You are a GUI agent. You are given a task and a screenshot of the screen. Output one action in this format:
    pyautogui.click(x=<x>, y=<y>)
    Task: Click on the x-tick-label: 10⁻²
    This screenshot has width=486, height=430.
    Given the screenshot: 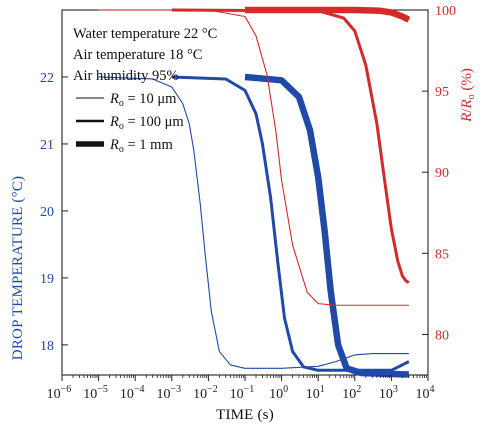 What is the action you would take?
    pyautogui.click(x=205, y=393)
    